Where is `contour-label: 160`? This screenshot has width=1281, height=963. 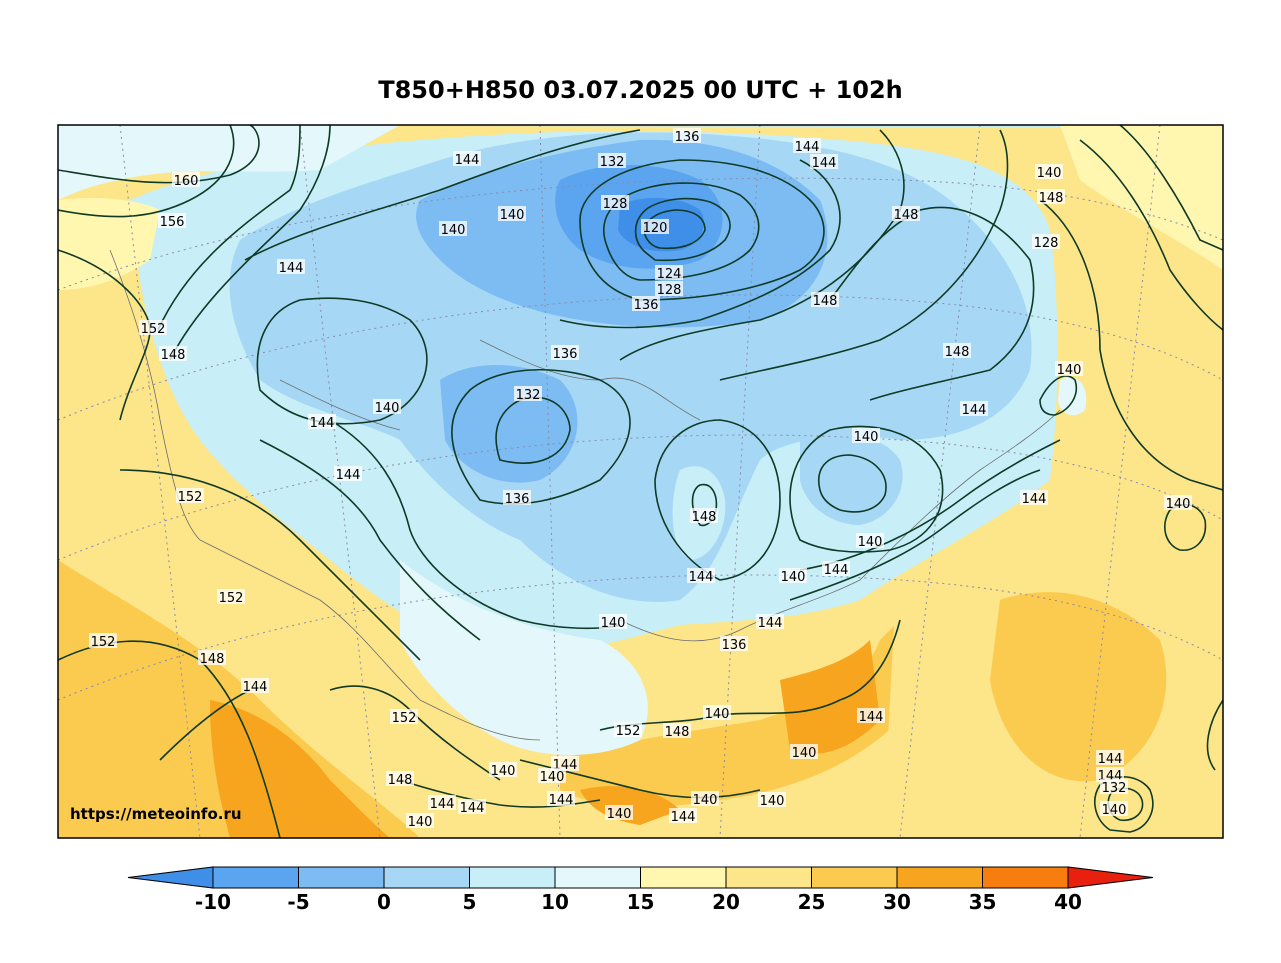
contour-label: 160 is located at coordinates (186, 181).